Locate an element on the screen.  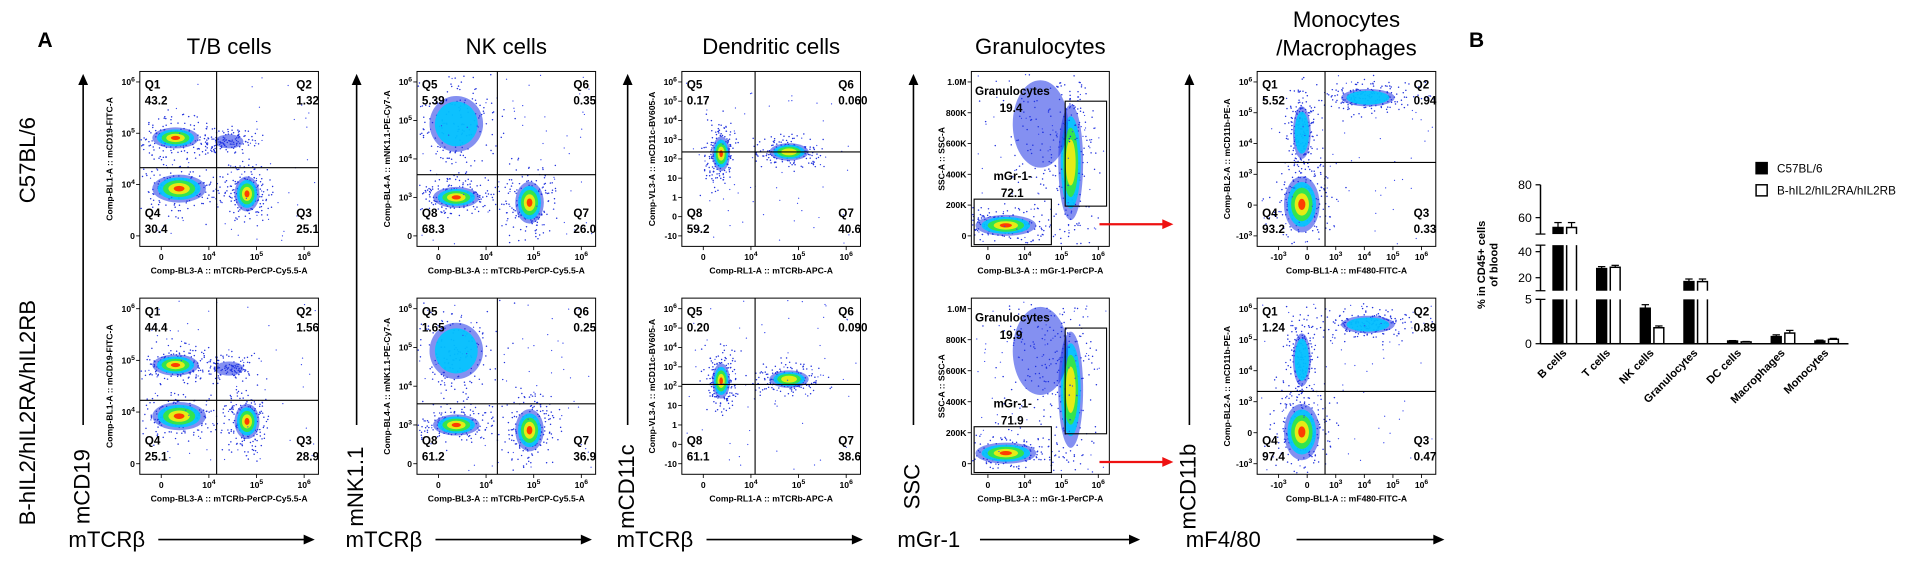
column-title: Granulocytes is located at coordinates (1040, 46).